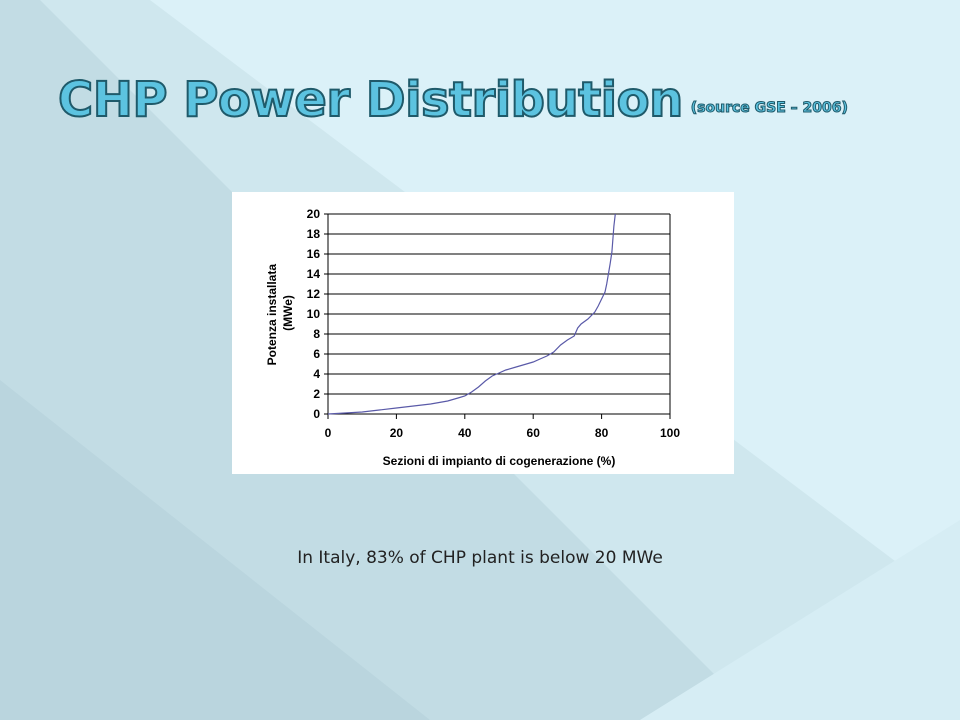 This screenshot has width=960, height=720. Describe the element at coordinates (370, 100) in the screenshot. I see `slide-title-main: CHP Power Distribution` at that location.